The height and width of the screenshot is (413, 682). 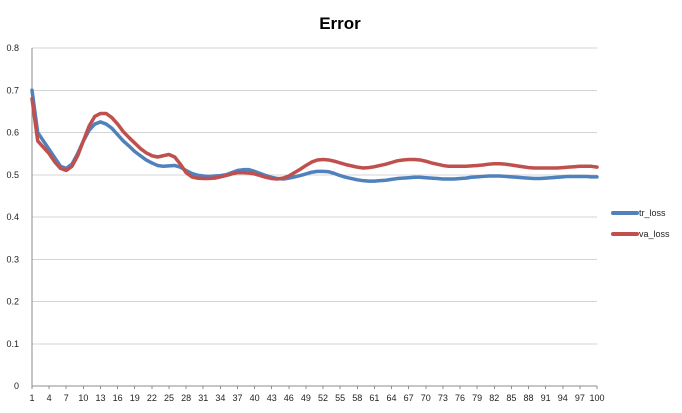 What do you see at coordinates (272, 398) in the screenshot?
I see `x-tick-label: 43` at bounding box center [272, 398].